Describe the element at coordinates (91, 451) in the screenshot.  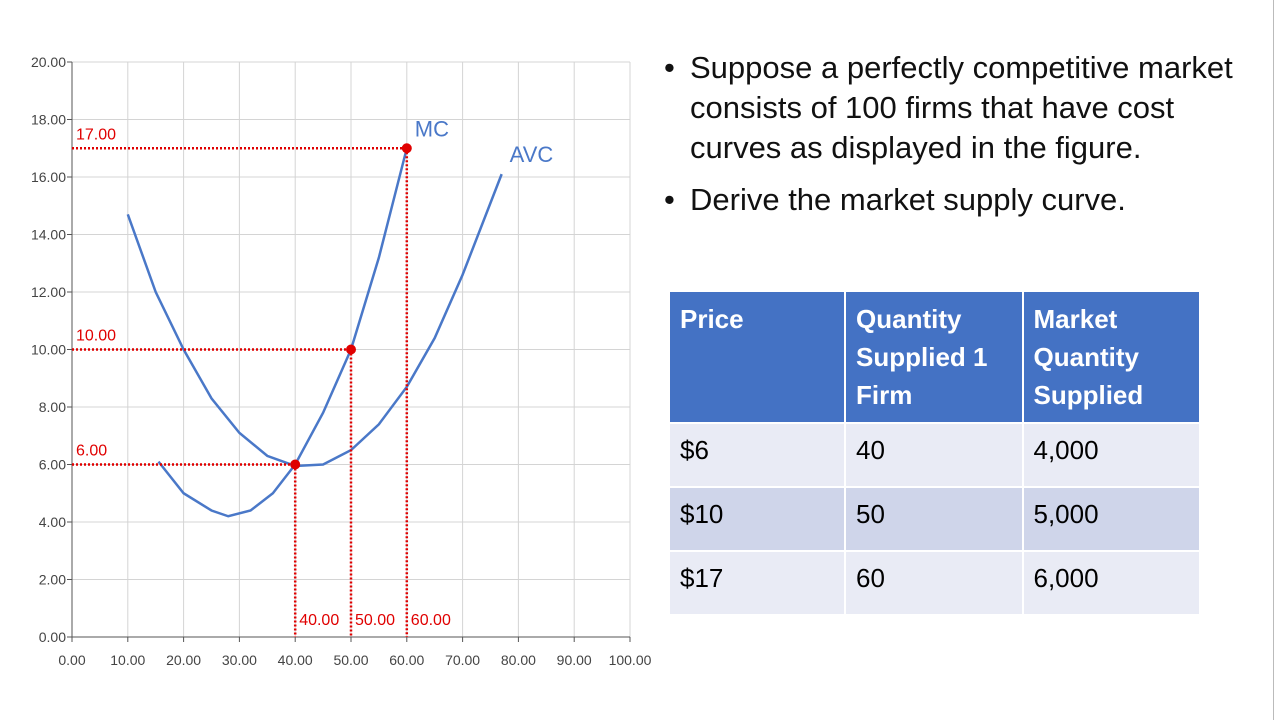
I see `reference-y-label: 6.00` at that location.